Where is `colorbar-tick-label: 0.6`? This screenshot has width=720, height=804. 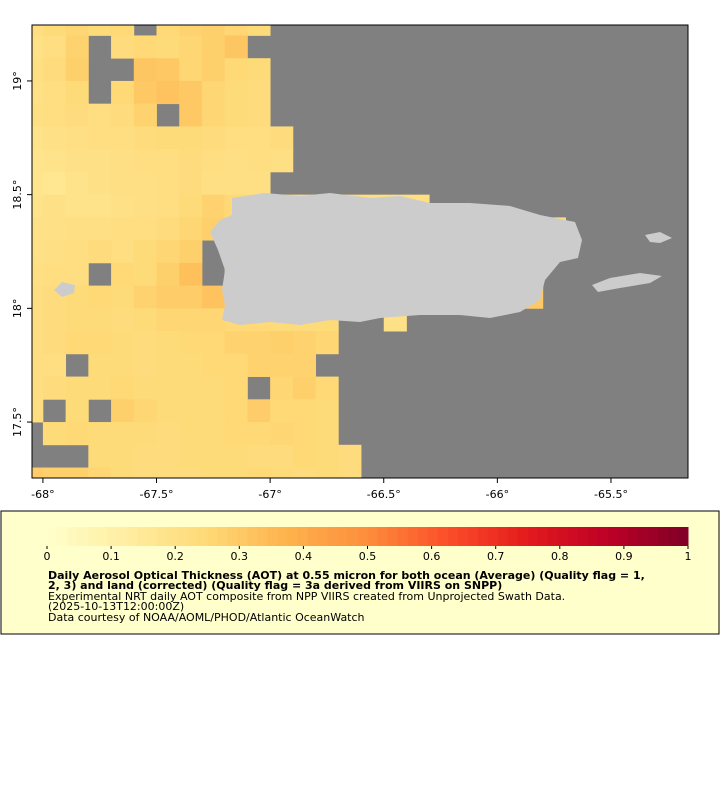
colorbar-tick-label: 0.6 is located at coordinates (432, 556).